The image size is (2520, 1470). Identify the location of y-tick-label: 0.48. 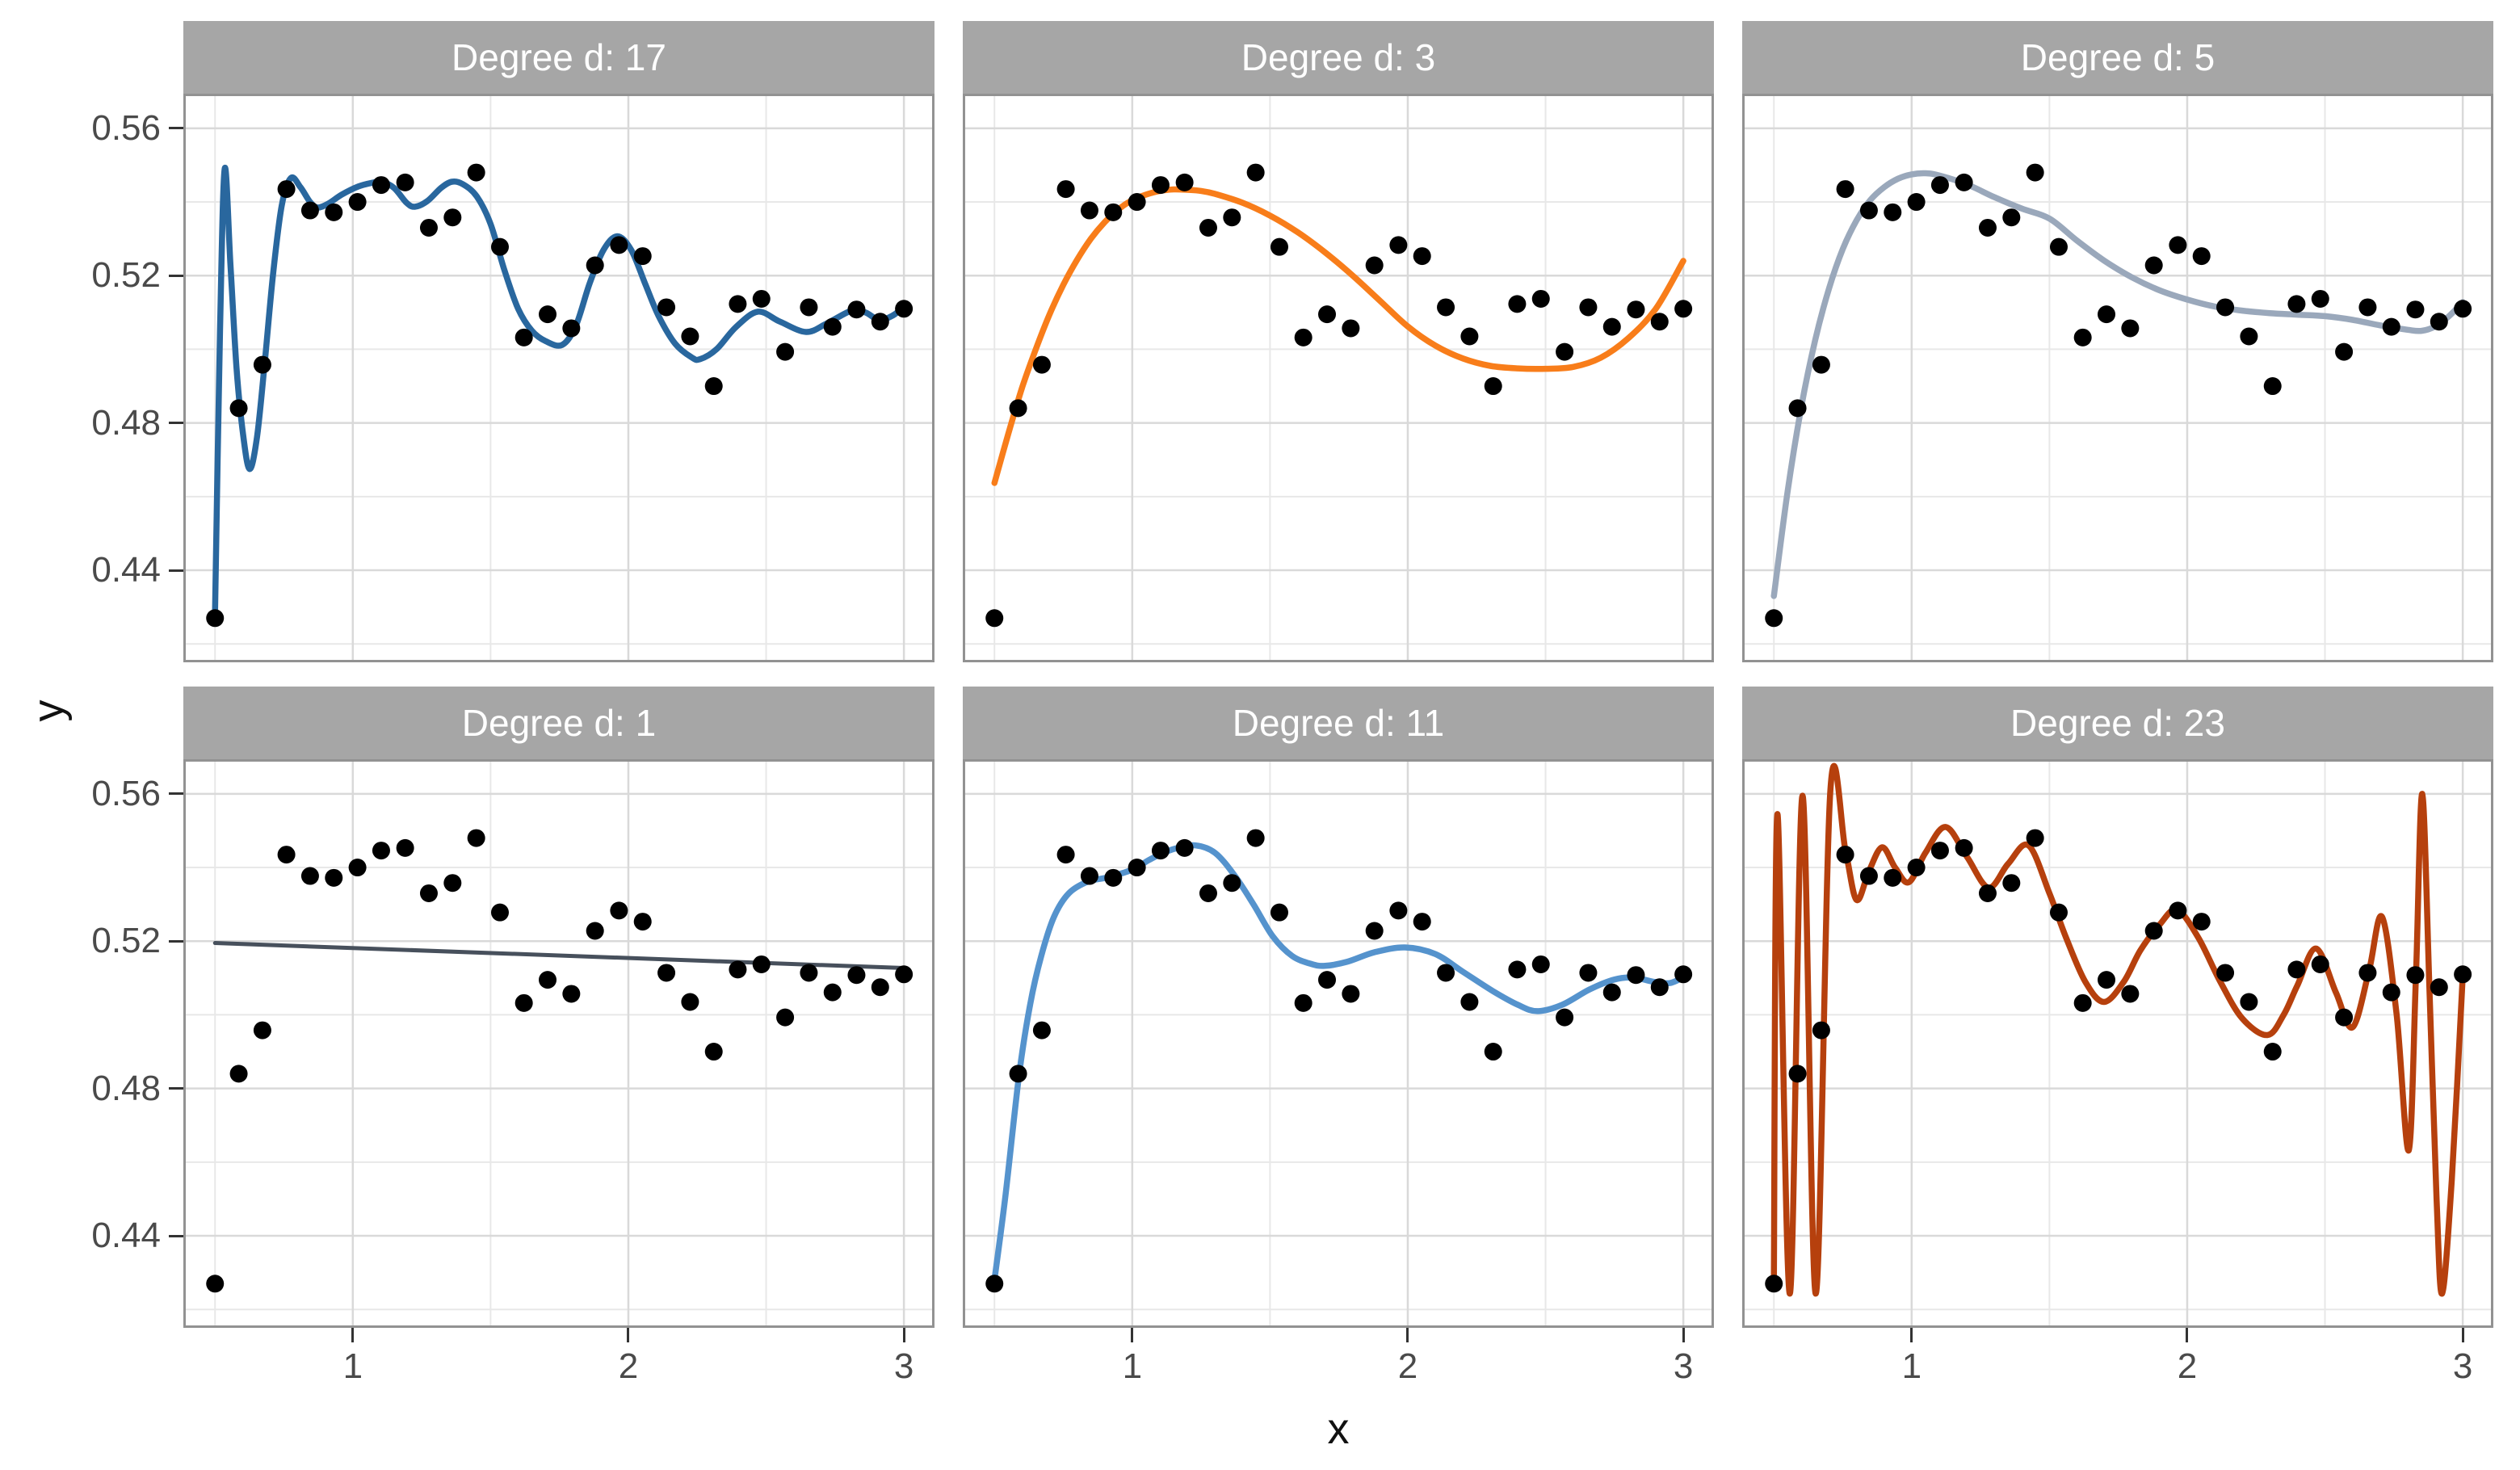
(126, 1088).